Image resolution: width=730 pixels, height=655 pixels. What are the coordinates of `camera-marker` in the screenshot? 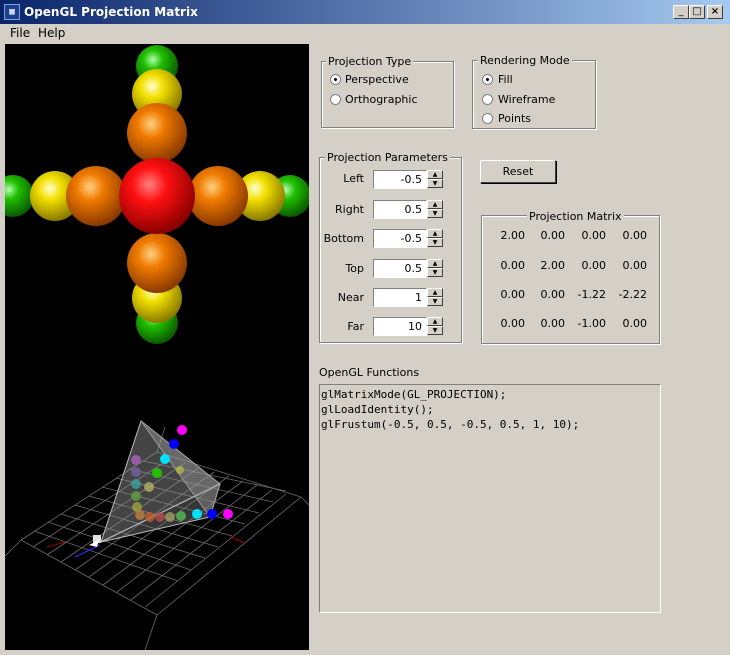 It's located at (95, 541).